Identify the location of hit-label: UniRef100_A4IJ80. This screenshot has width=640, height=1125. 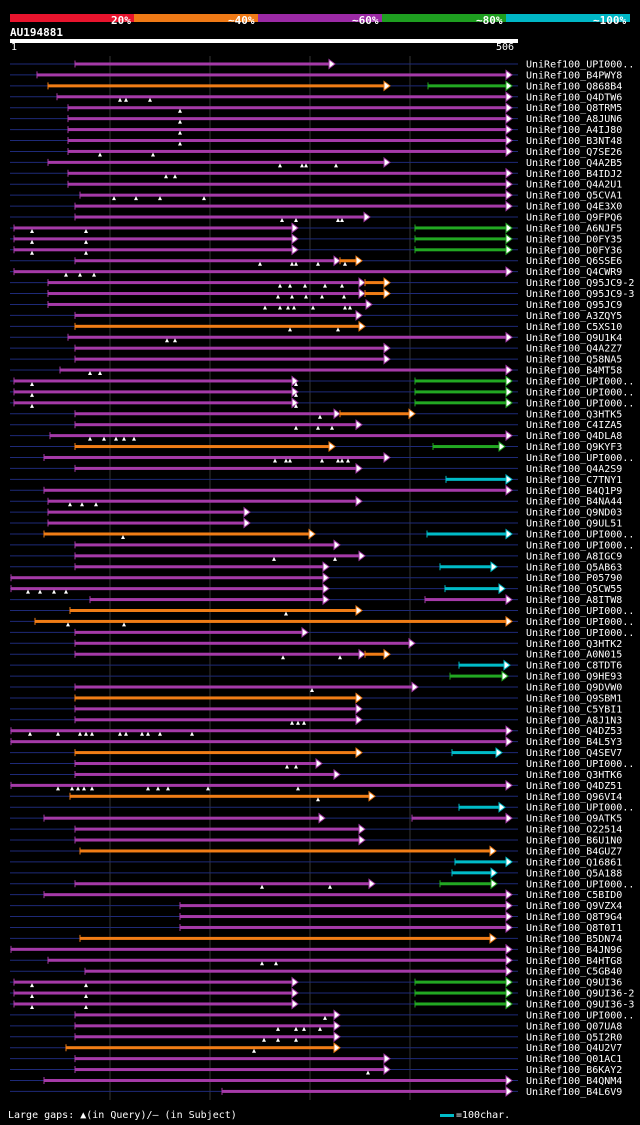
(574, 130).